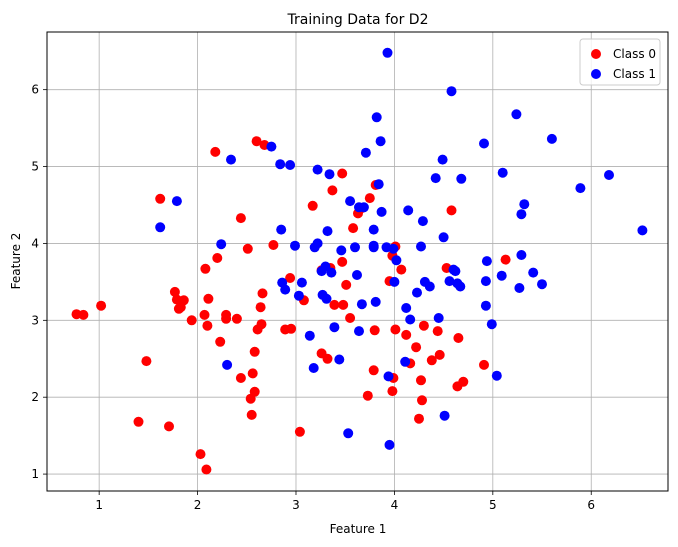 The height and width of the screenshot is (547, 678). What do you see at coordinates (16, 261) in the screenshot?
I see `y-axis-label: Feature 2` at bounding box center [16, 261].